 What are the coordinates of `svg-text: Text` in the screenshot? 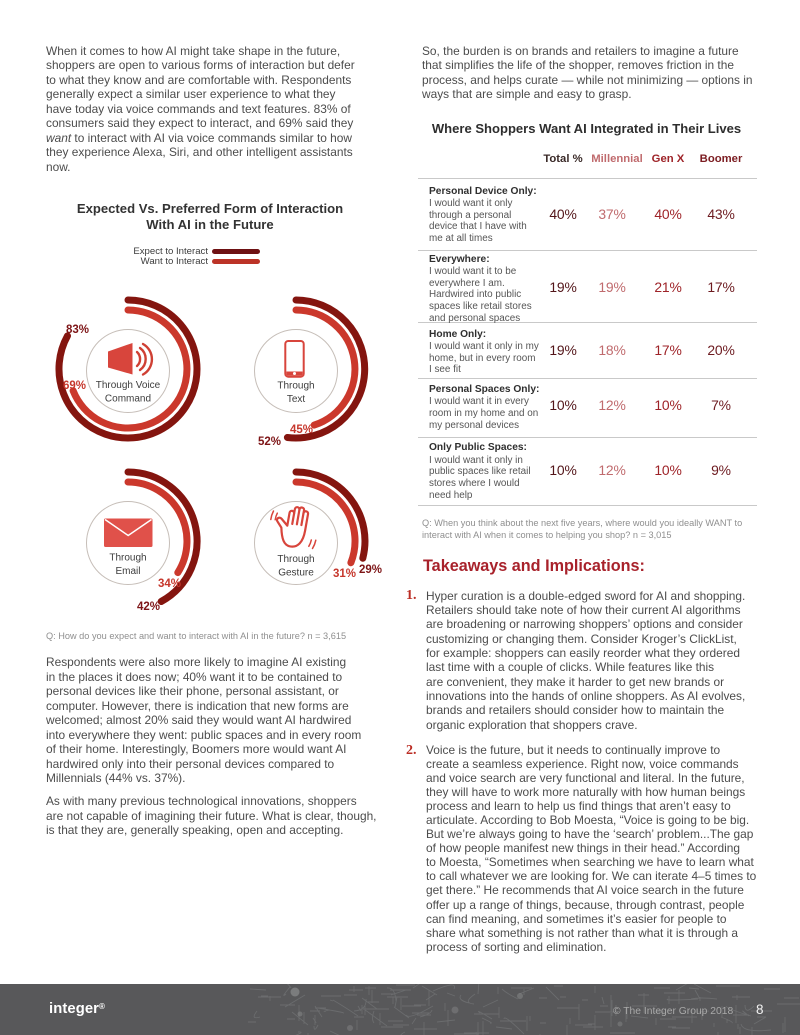 It's located at (296, 399).